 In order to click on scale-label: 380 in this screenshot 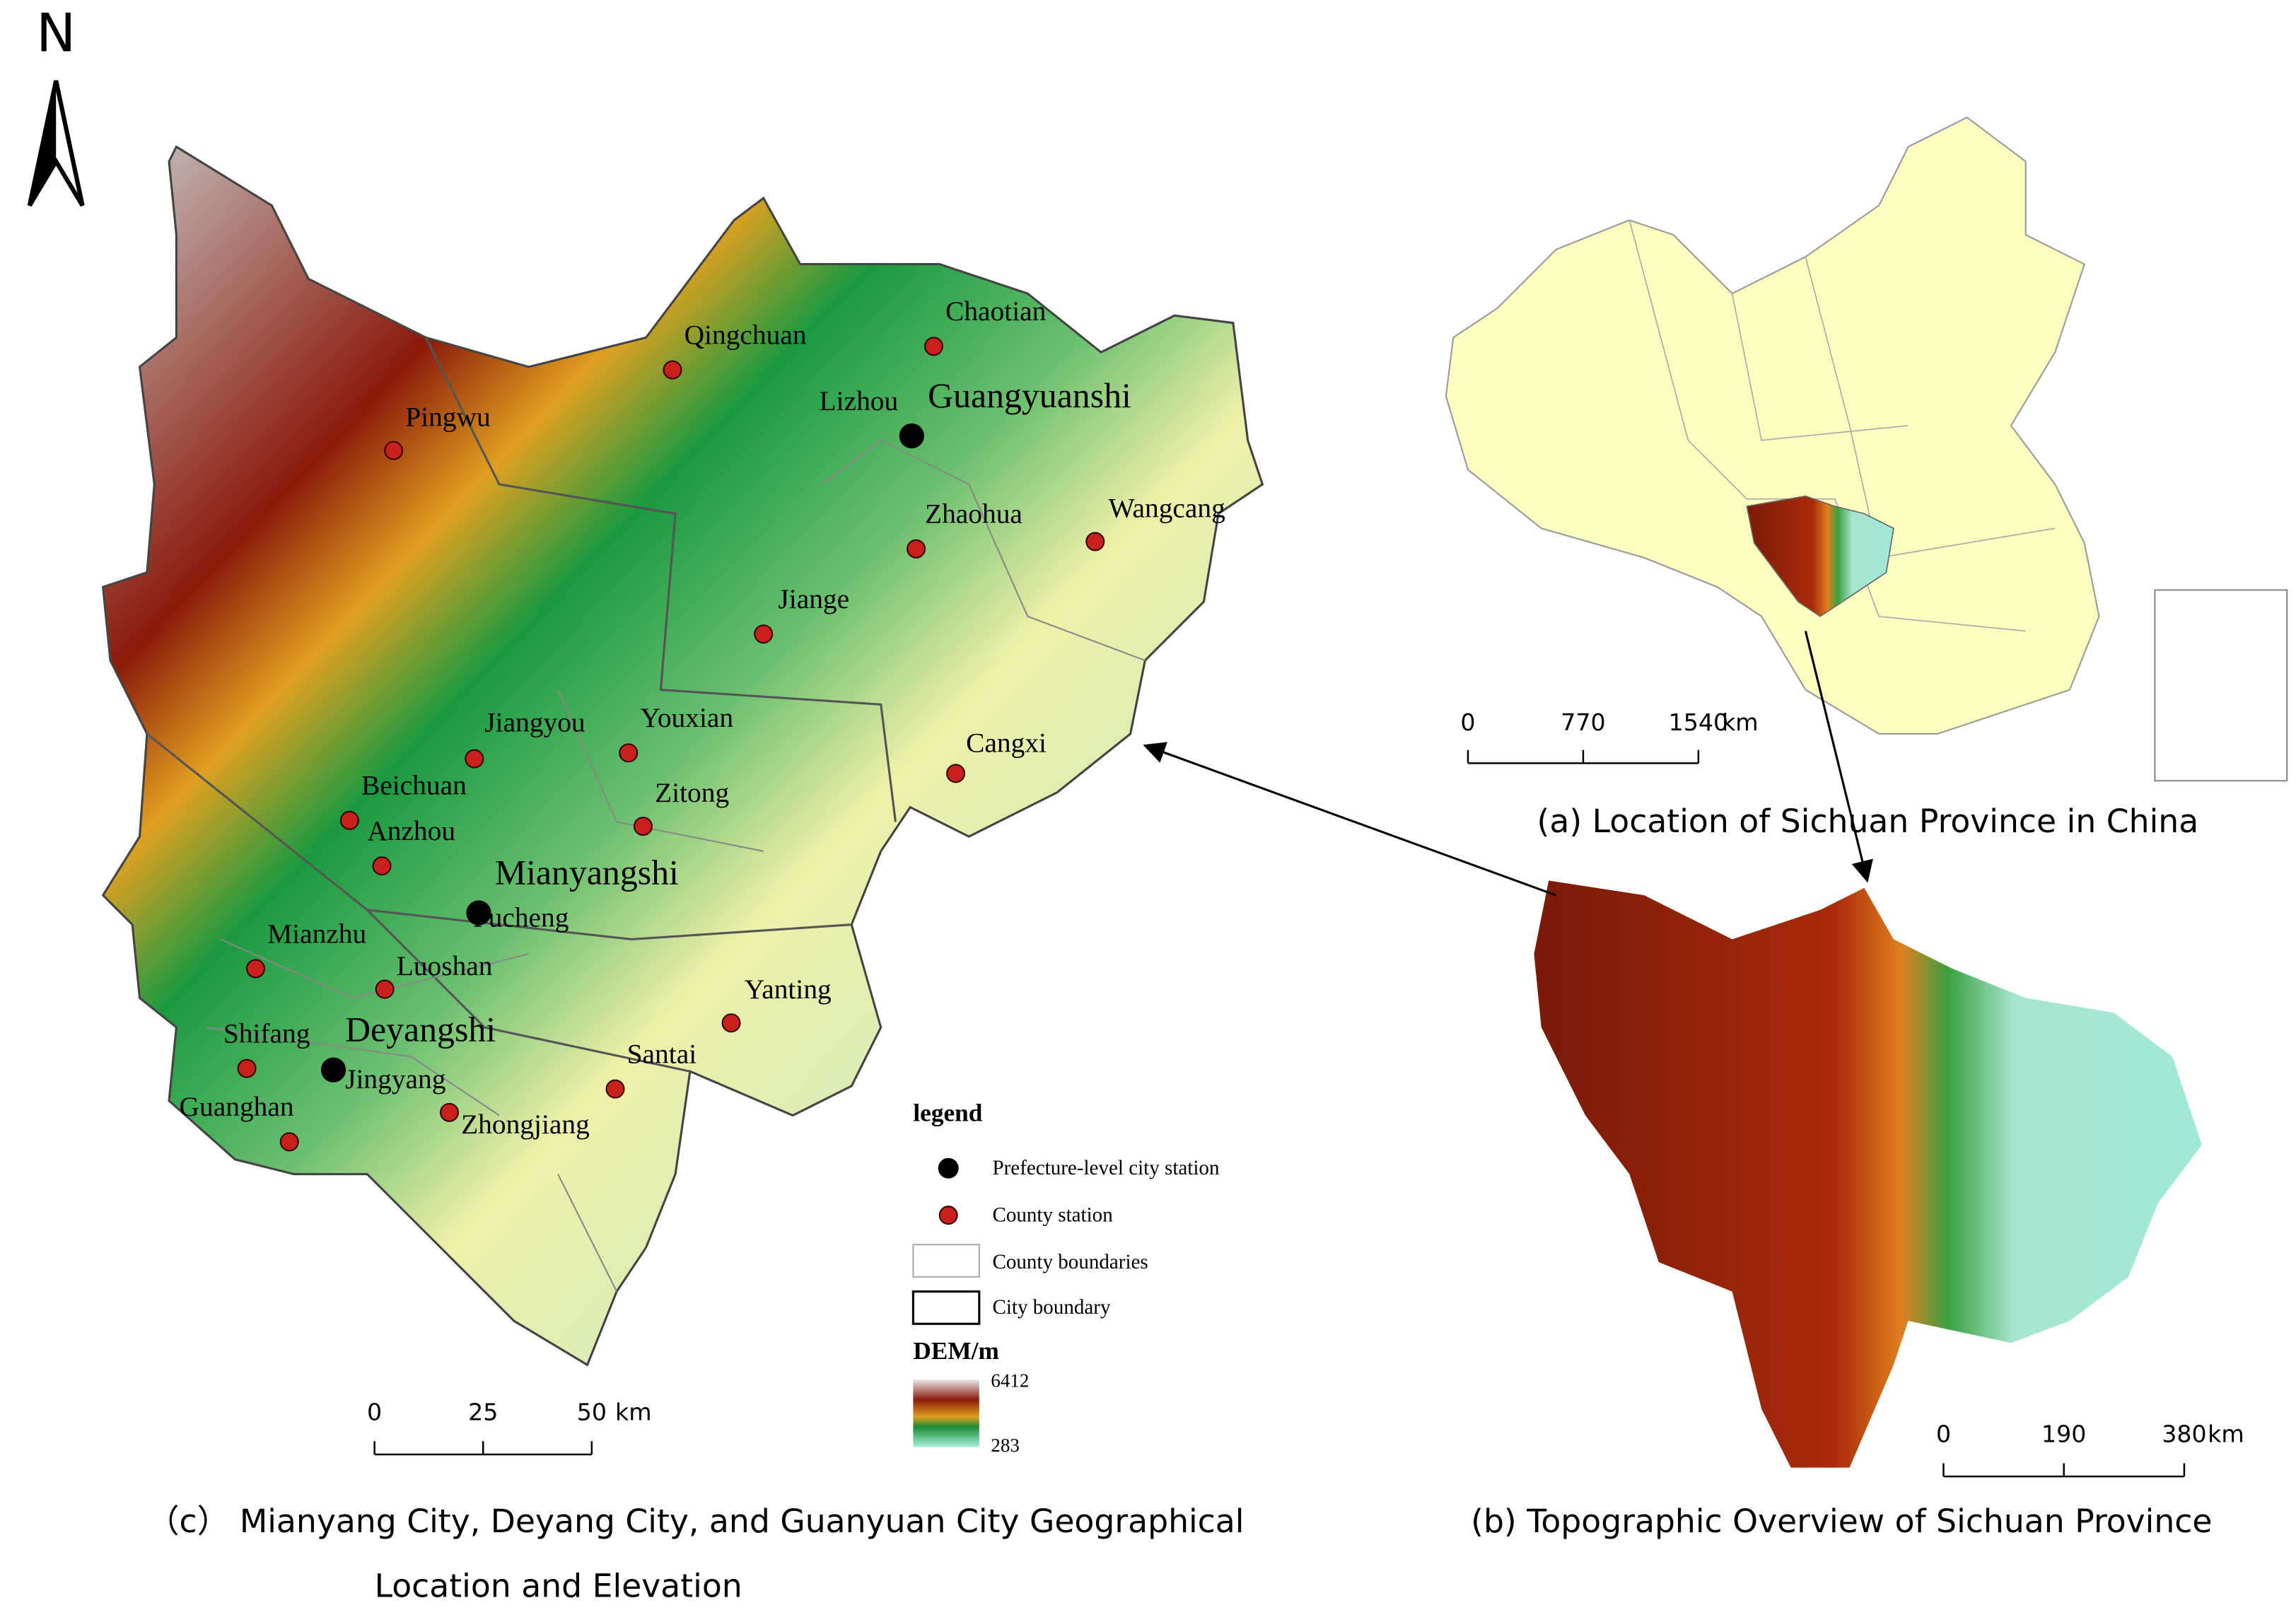, I will do `click(2184, 1434)`.